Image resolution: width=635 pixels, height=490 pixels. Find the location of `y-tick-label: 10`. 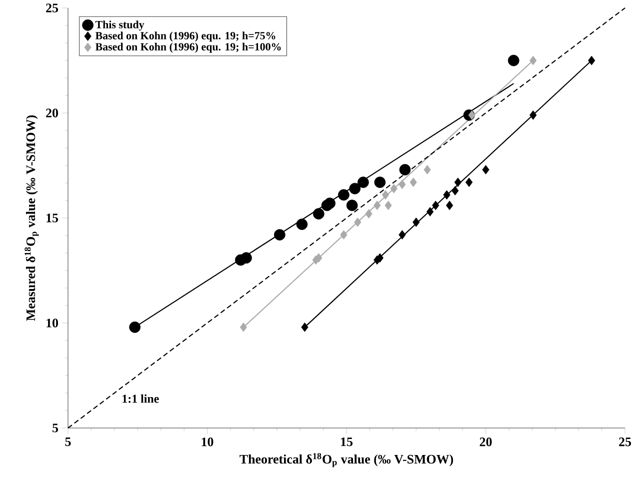

y-tick-label: 10 is located at coordinates (52, 323).